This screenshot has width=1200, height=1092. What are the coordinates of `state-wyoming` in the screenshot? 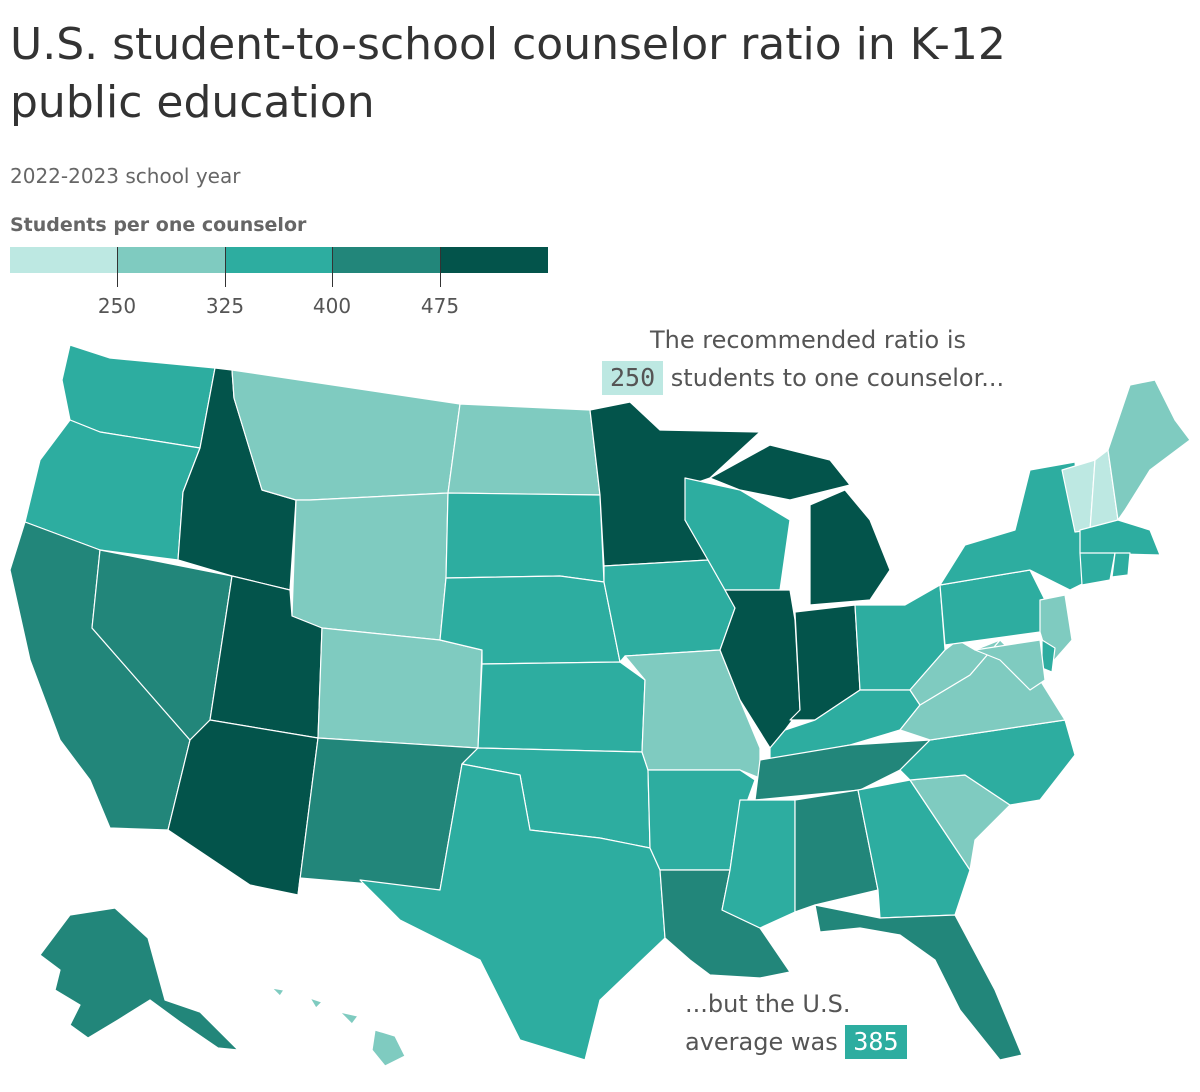 It's located at (370, 566).